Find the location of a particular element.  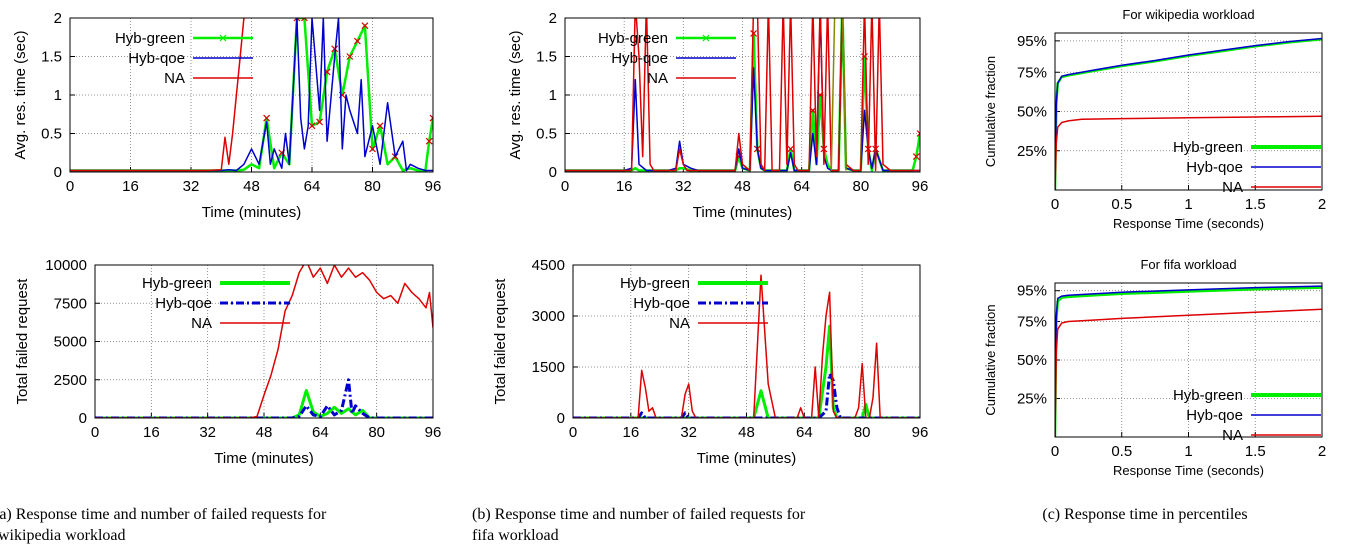

legend-marker is located at coordinates (223, 38).